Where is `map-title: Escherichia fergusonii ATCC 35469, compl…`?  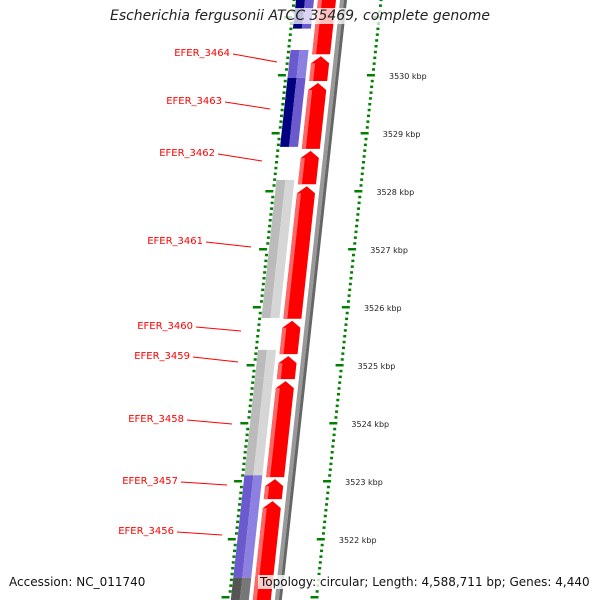 map-title: Escherichia fergusonii ATCC 35469, compl… is located at coordinates (300, 16).